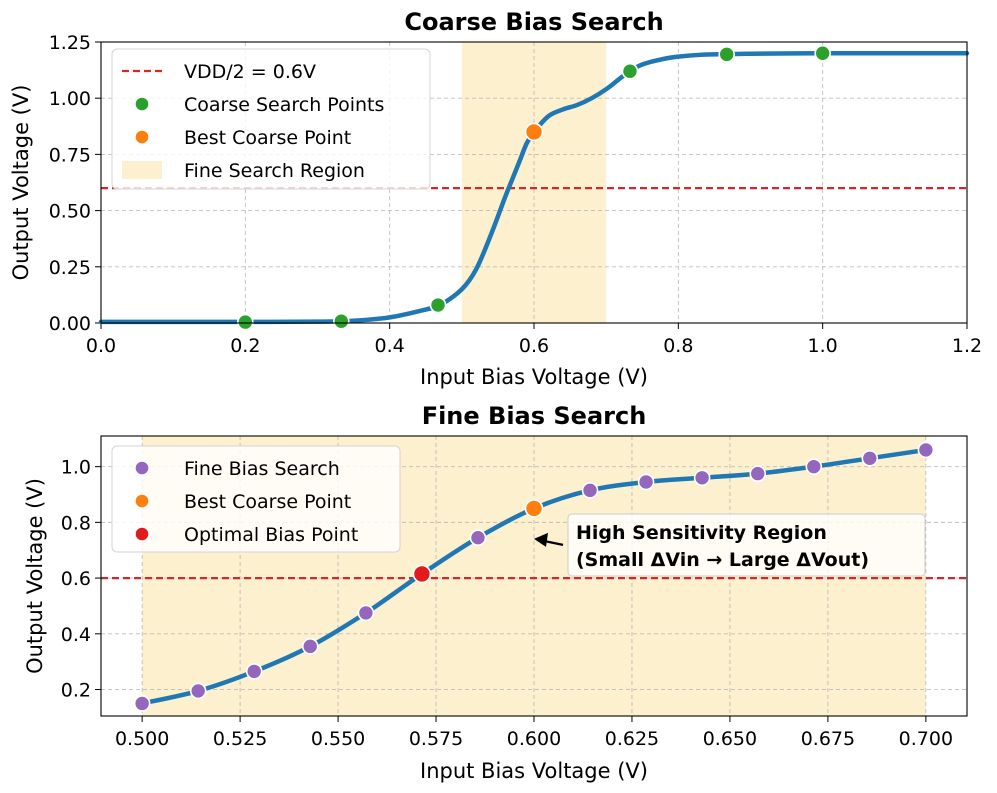 The image size is (997, 793). I want to click on chart-title: Coarse Bias Search, so click(533, 22).